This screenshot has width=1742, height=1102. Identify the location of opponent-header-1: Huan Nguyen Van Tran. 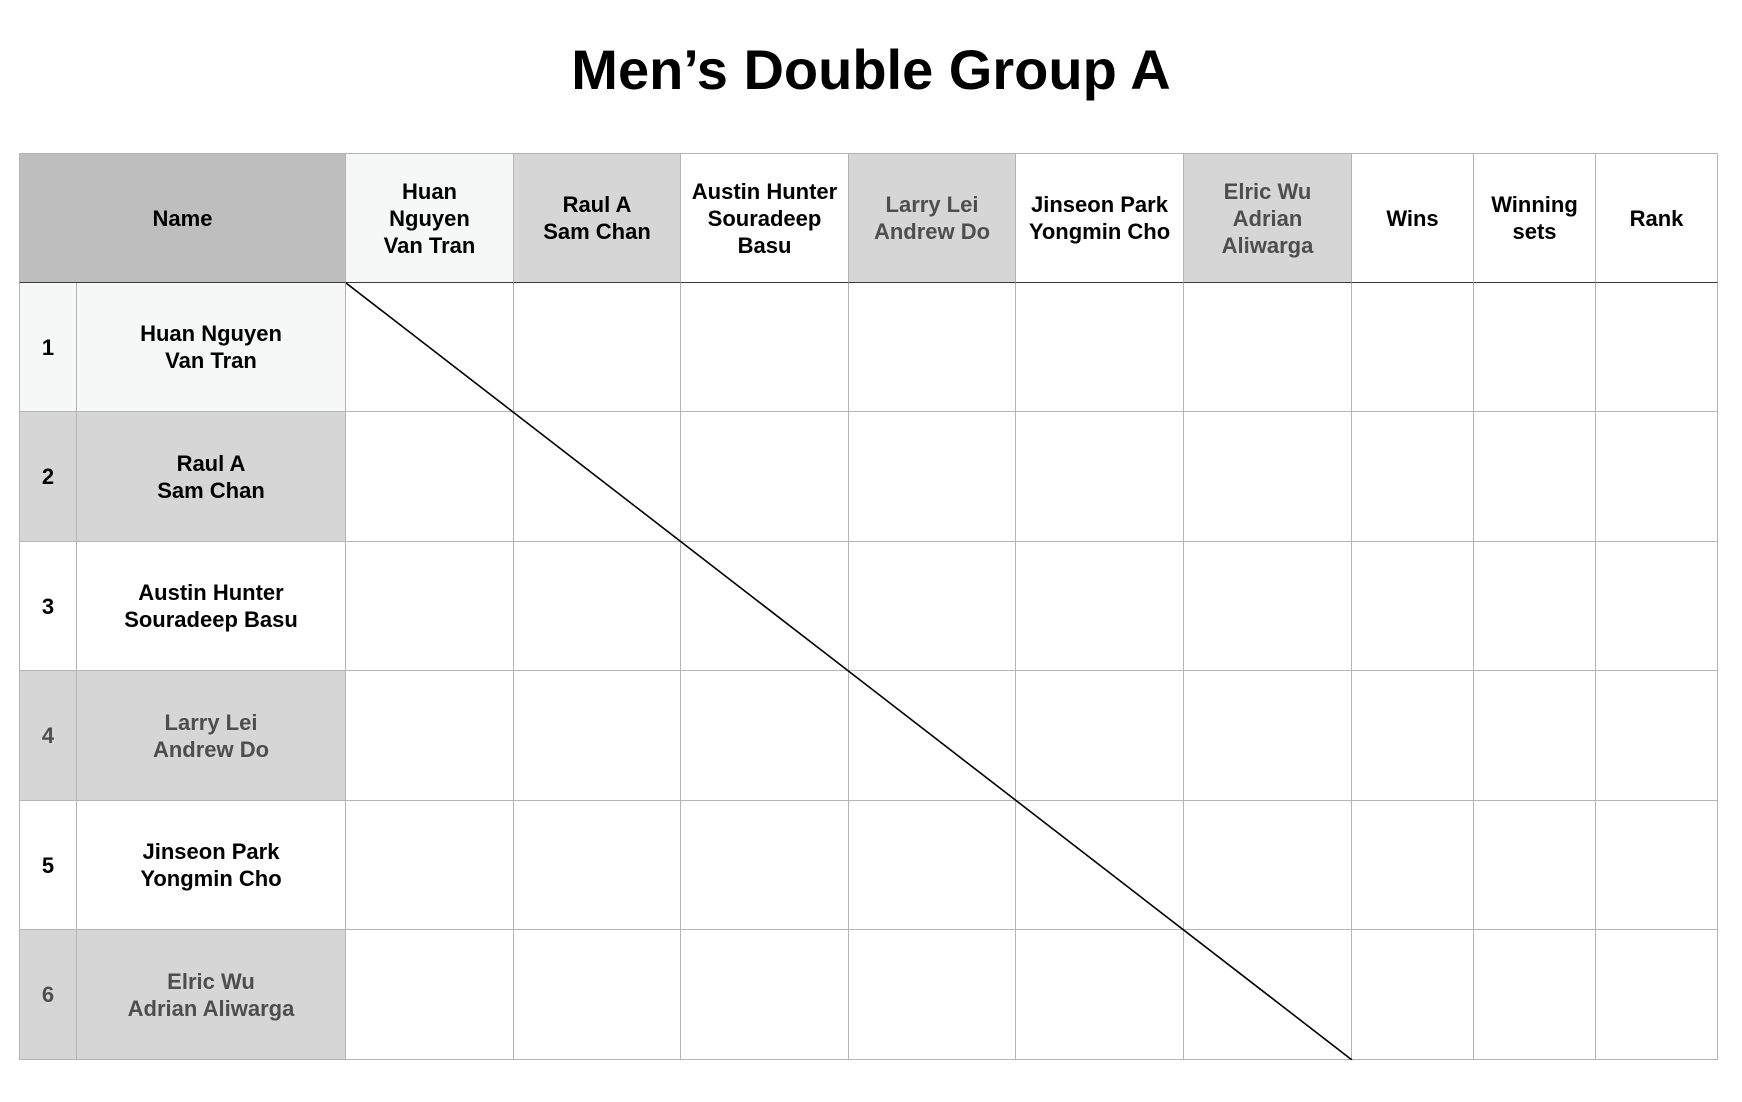
(430, 218).